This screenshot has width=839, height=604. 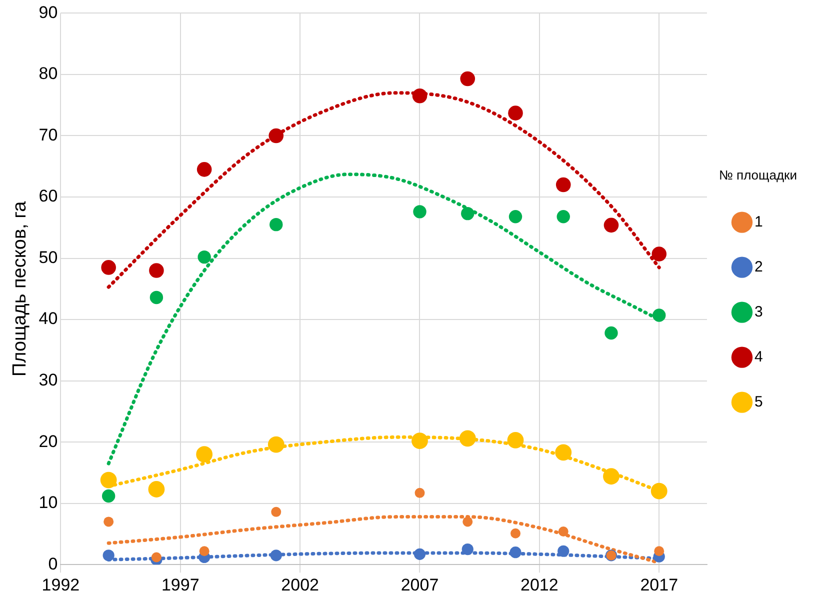 I want to click on legend-label: 2, so click(x=758, y=267).